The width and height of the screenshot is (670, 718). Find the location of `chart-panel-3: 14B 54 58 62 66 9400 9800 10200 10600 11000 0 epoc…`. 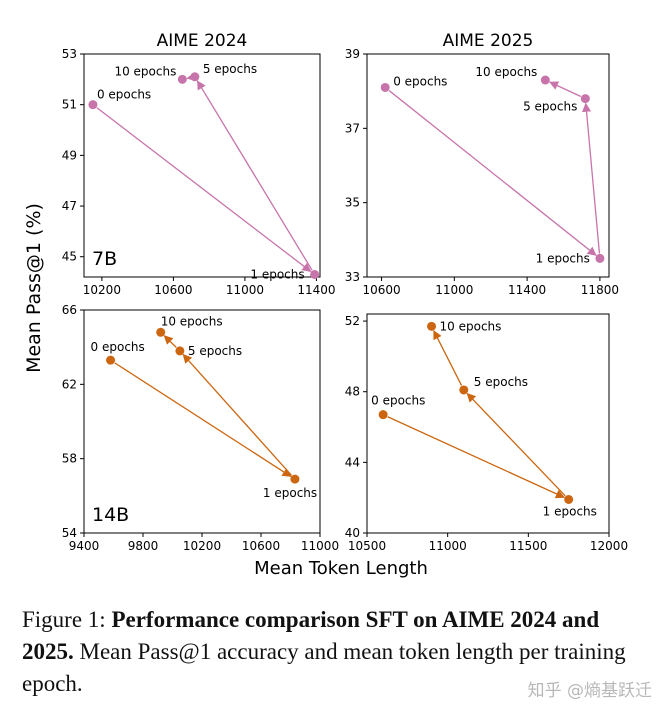

chart-panel-3: 14B 54 58 62 66 9400 9800 10200 10600 11000 0 epoc… is located at coordinates (200, 428).